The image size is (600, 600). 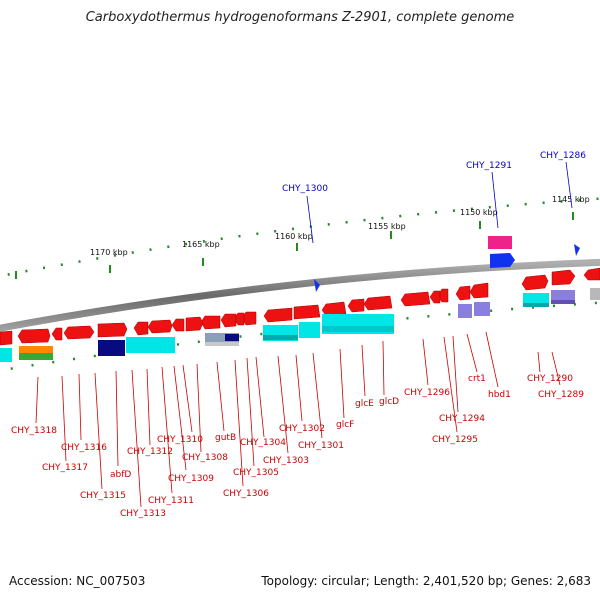 What do you see at coordinates (302, 429) in the screenshot?
I see `gene-label-chy1302: CHY_1302` at bounding box center [302, 429].